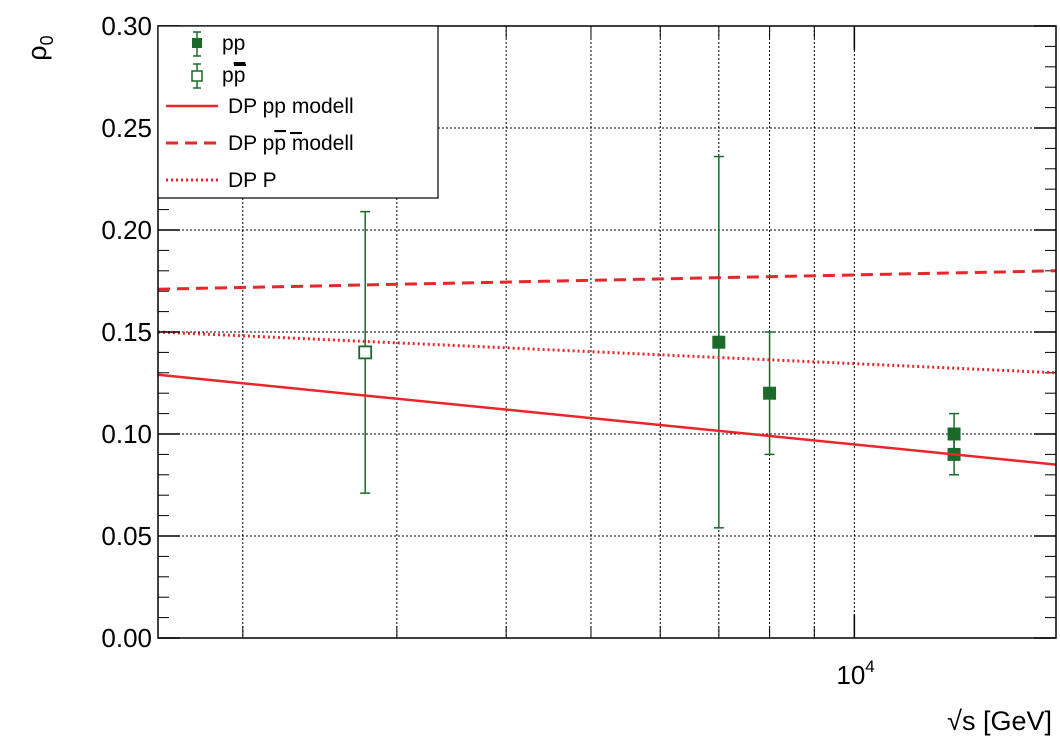 The height and width of the screenshot is (740, 1060). What do you see at coordinates (218, 76) in the screenshot?
I see `legend-entry-ppbar: pp` at bounding box center [218, 76].